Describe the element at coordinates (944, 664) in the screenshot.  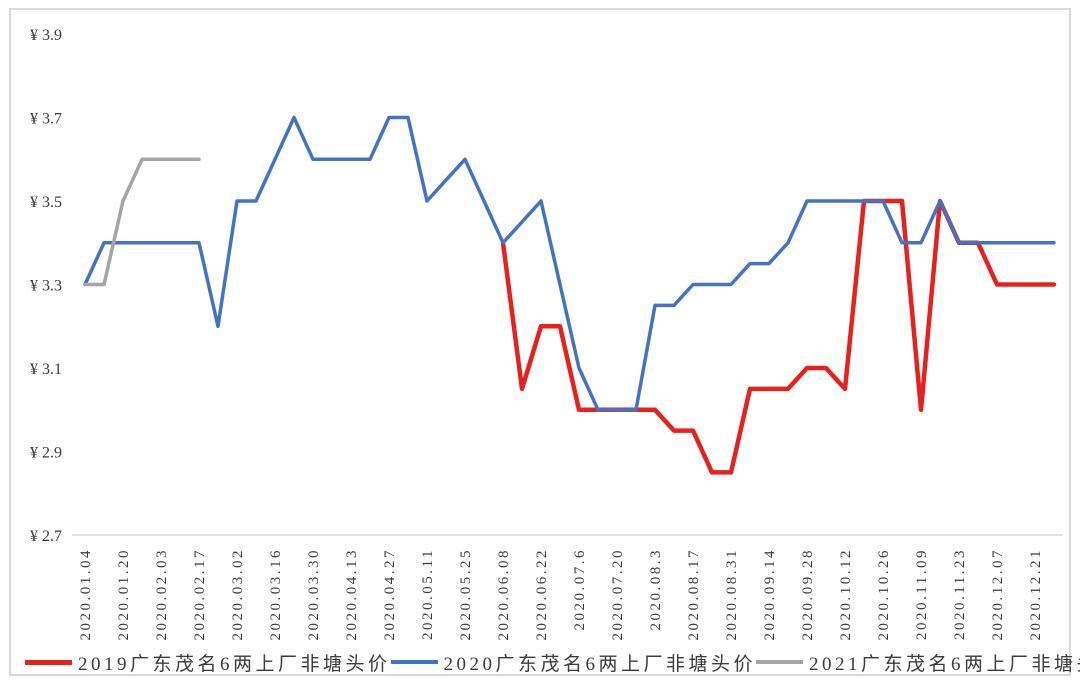
I see `legend-label-2021: 2021广东茂名6两上厂非塘头价` at that location.